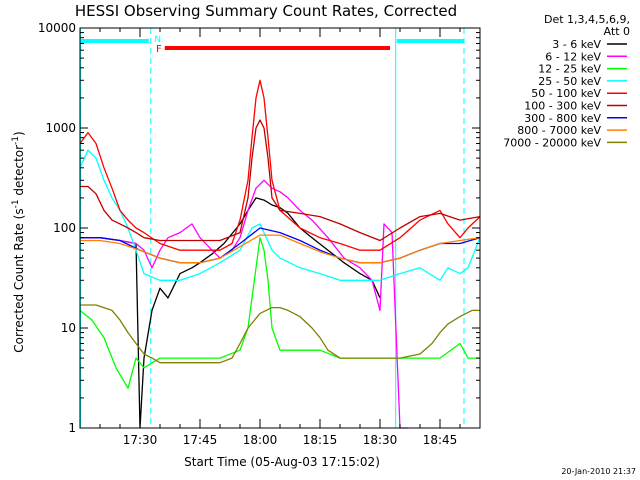 This screenshot has width=640, height=480. What do you see at coordinates (562, 118) in the screenshot?
I see `legend-label-7: 300 - 800 keV` at bounding box center [562, 118].